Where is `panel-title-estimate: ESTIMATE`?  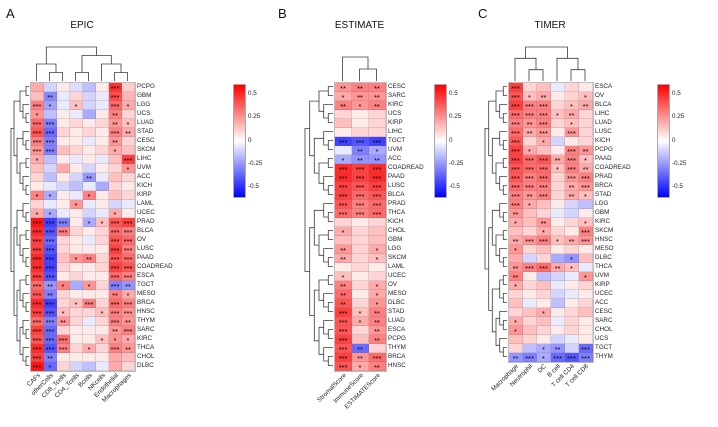
panel-title-estimate: ESTIMATE is located at coordinates (359, 25).